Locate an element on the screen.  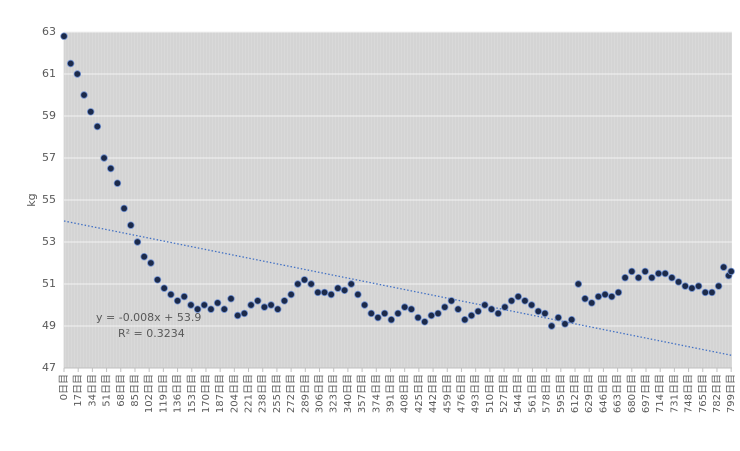
x-tick-label: 187日目 is located at coordinates (220, 393).